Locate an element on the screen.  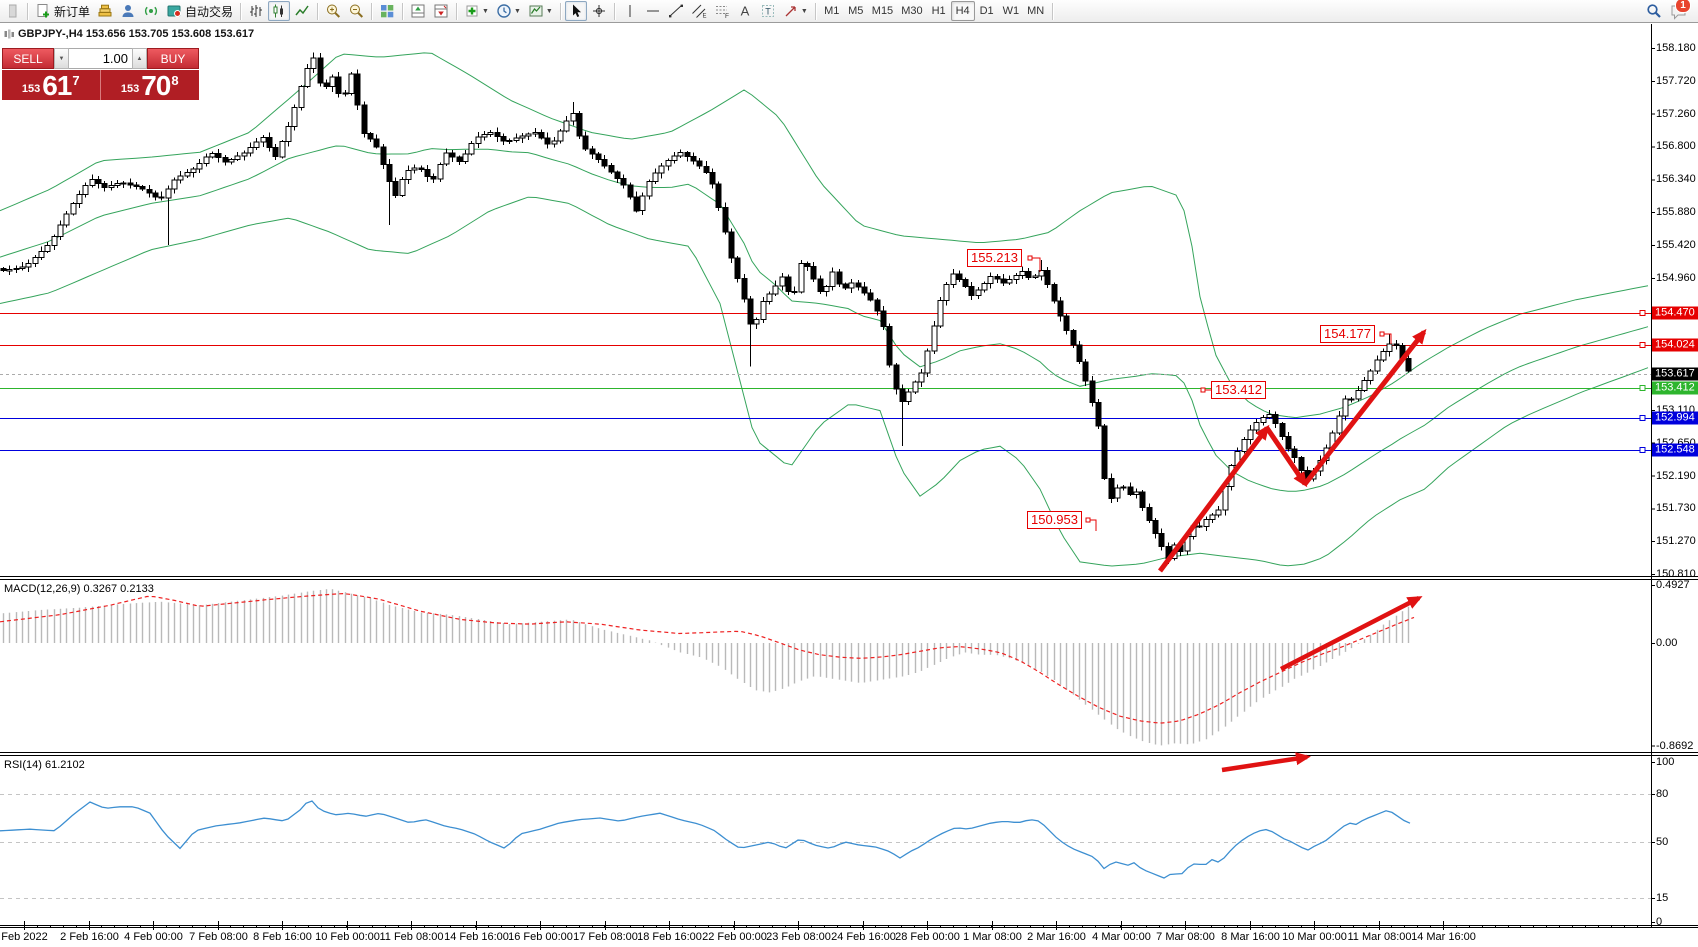
vertical-line-icon is located at coordinates (630, 11).